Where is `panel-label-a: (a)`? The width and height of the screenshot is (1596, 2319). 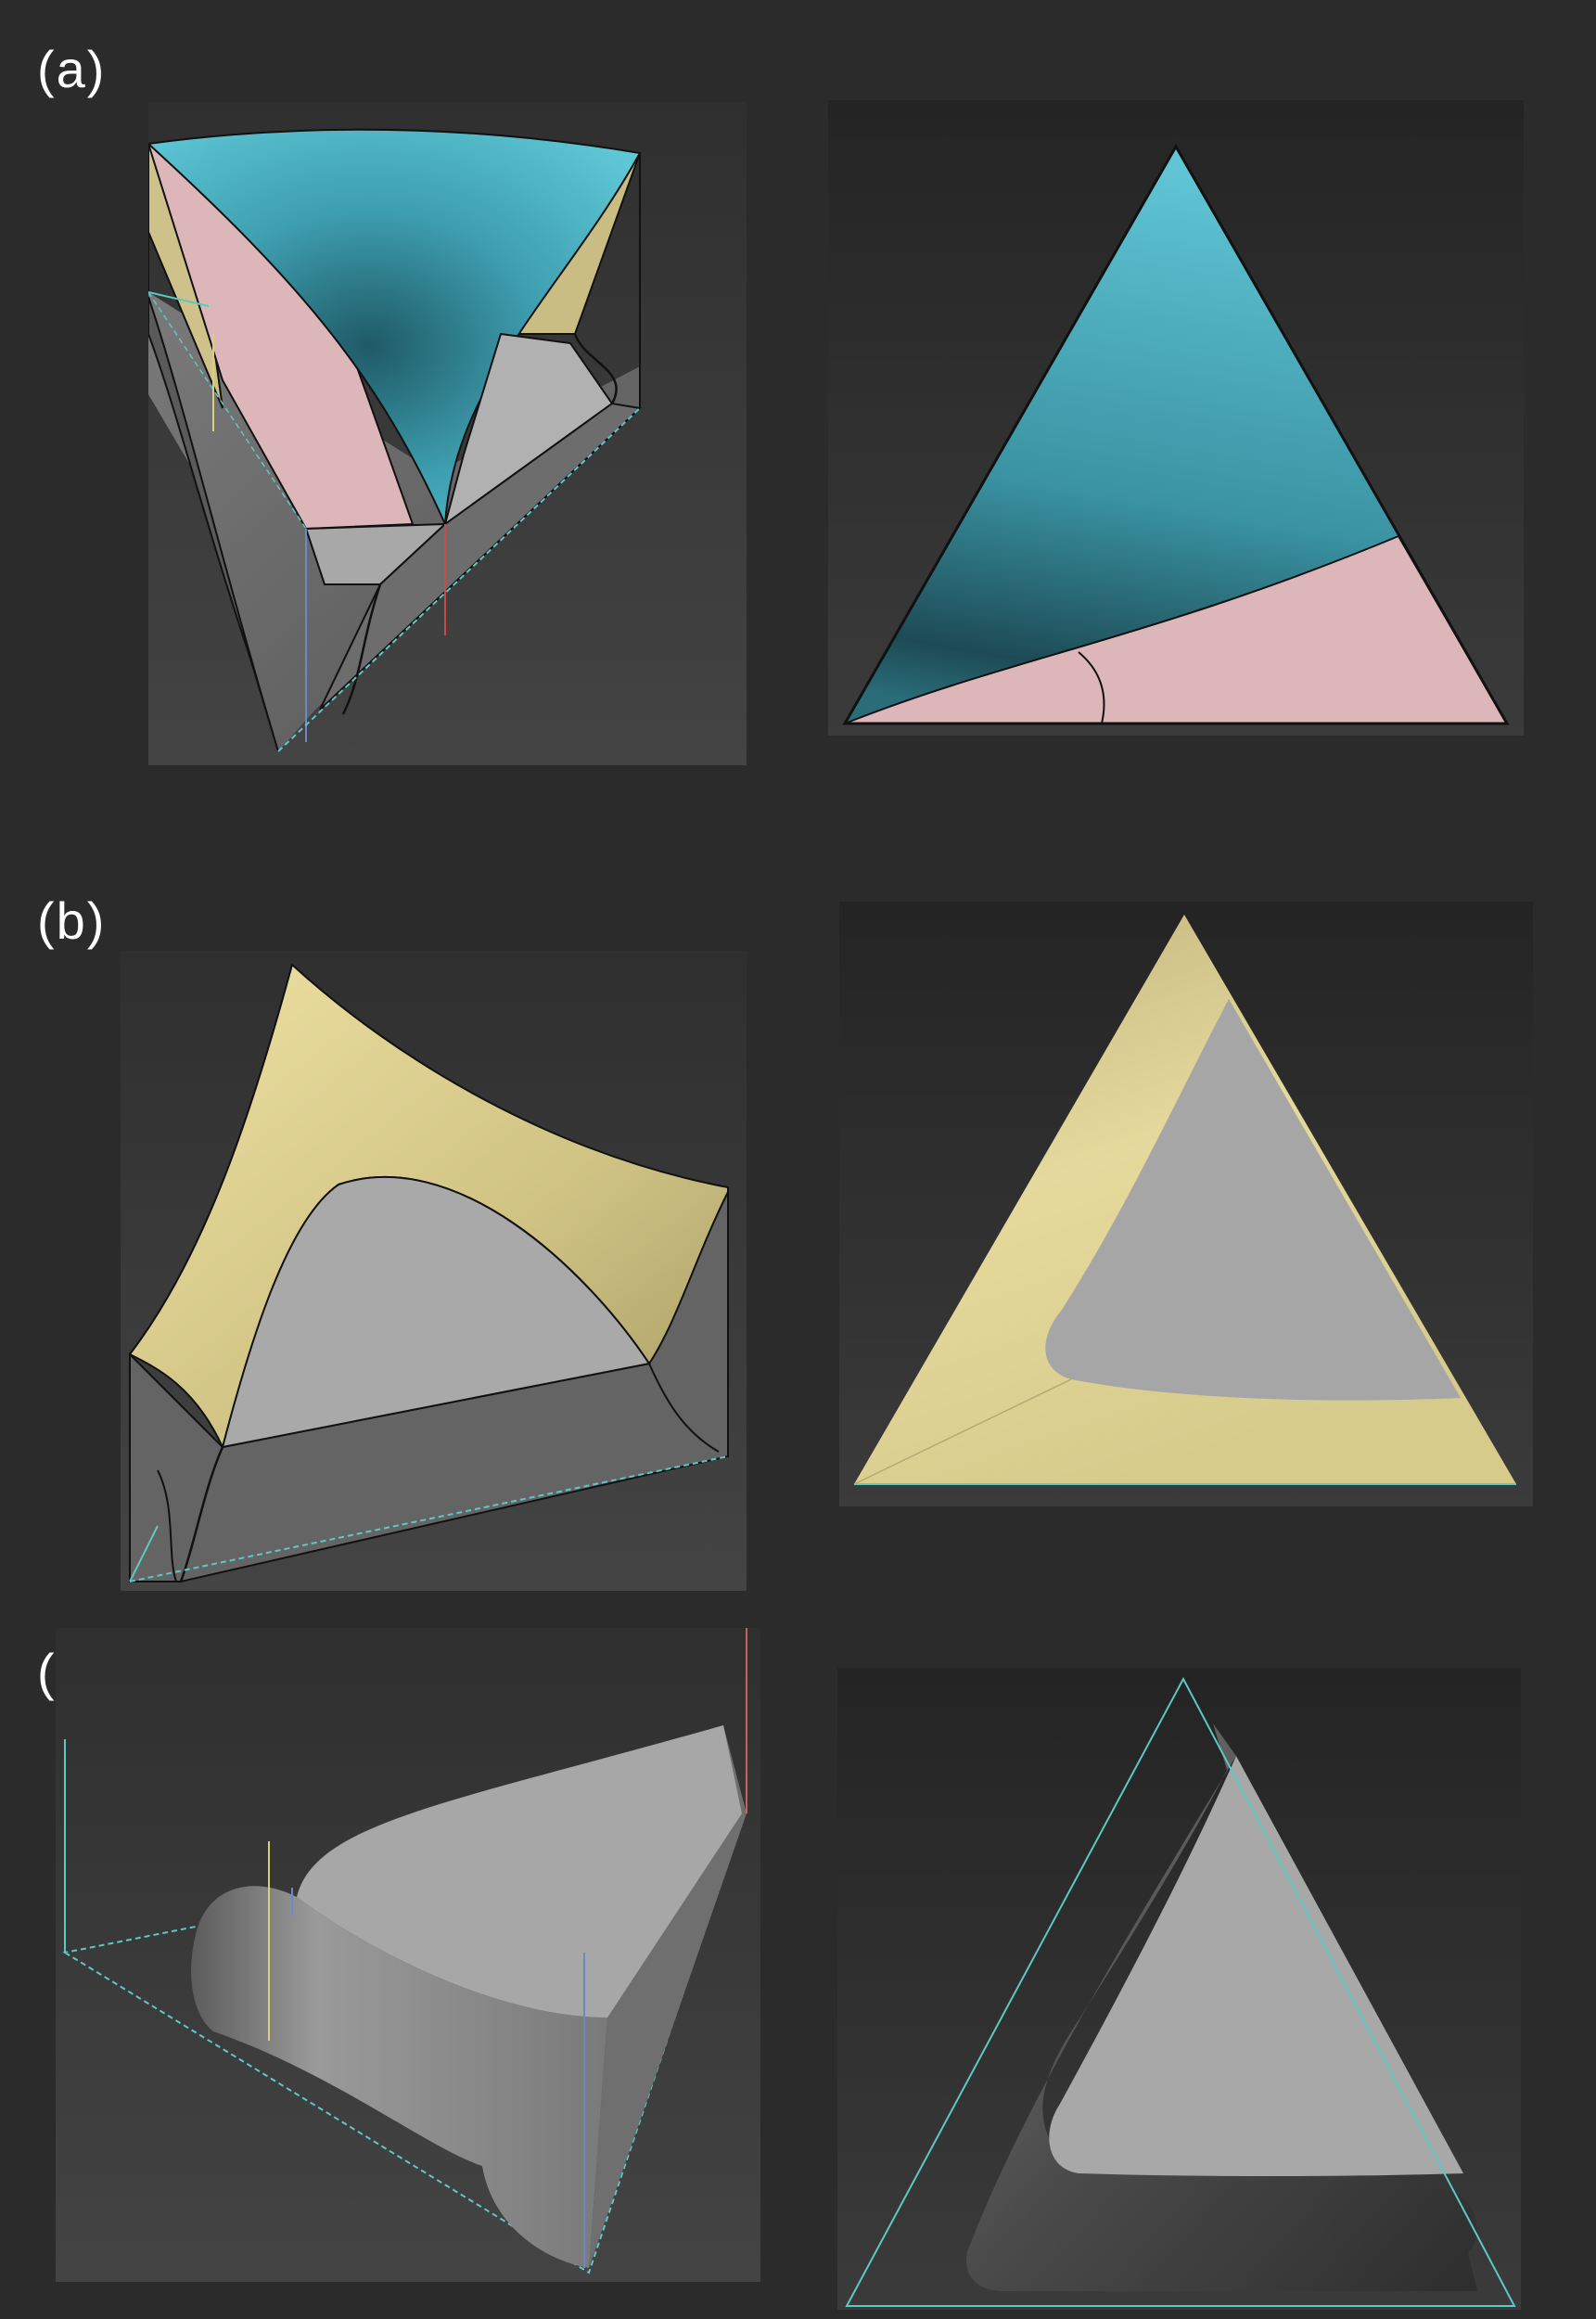
panel-label-a: (a) is located at coordinates (72, 69).